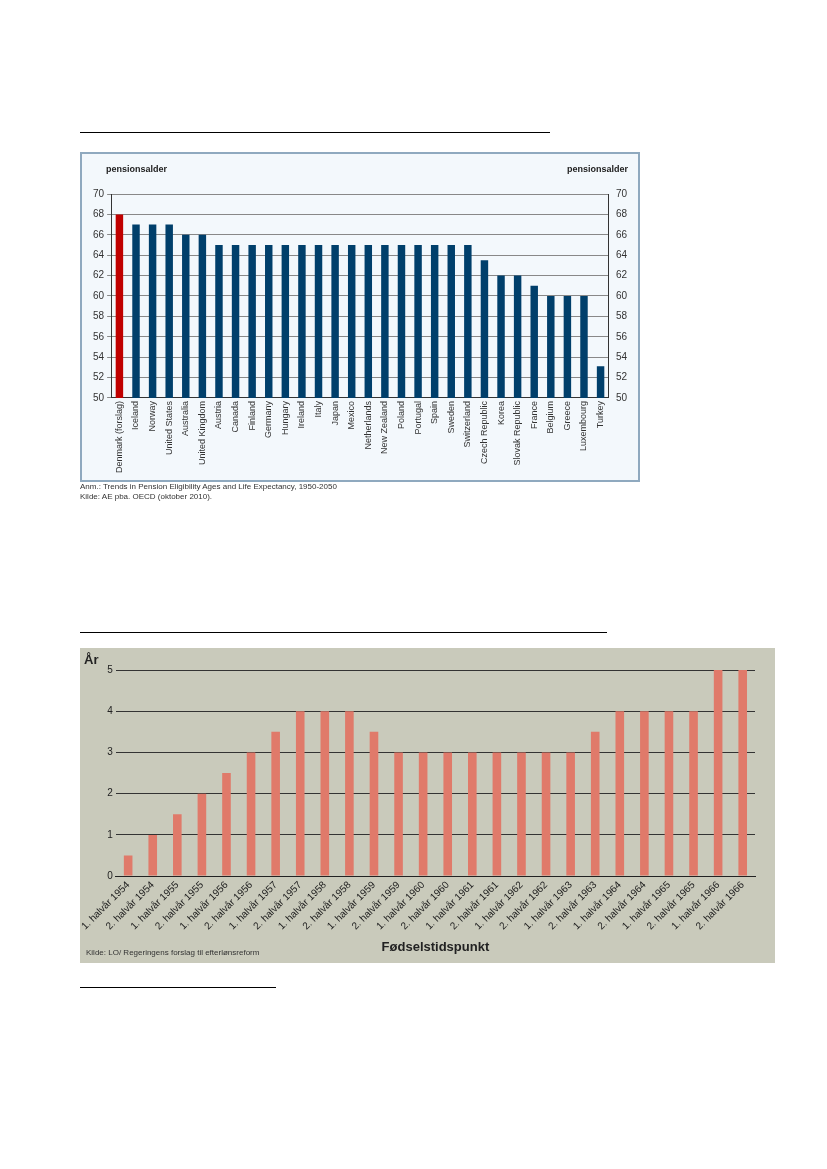 The height and width of the screenshot is (1169, 827). I want to click on x-tick-label: Czech Republic, so click(483, 432).